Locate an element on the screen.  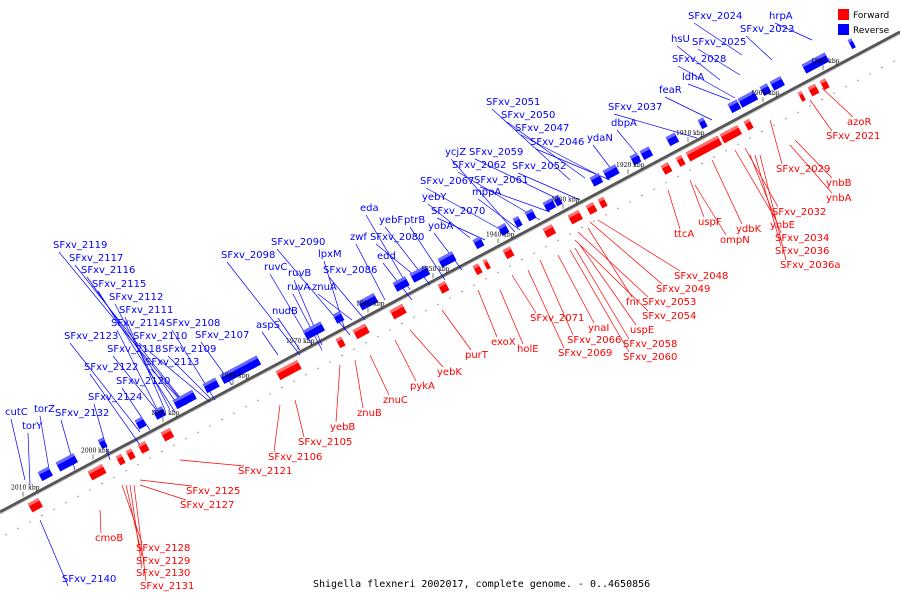
reverse-gene-label: SFxv_2067 is located at coordinates (447, 181).